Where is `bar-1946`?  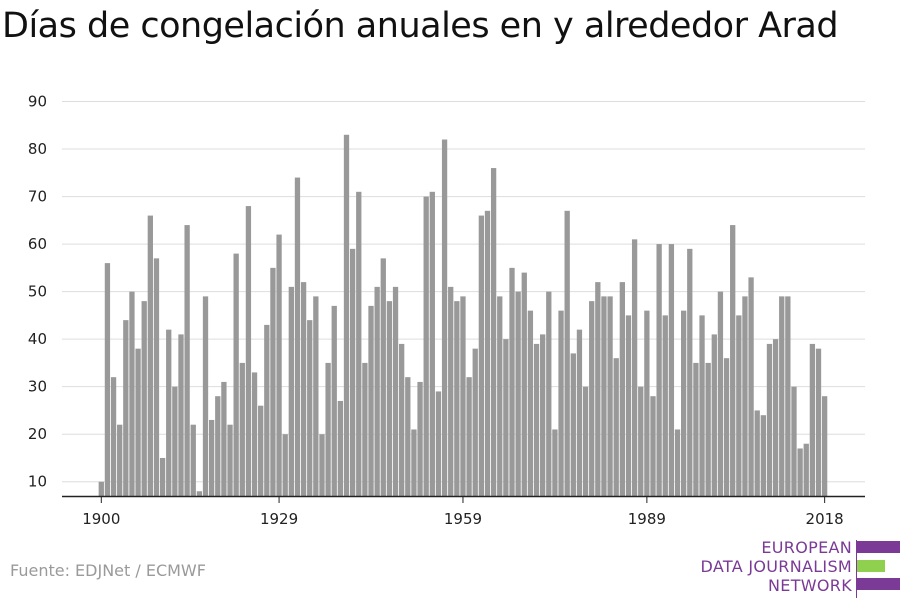
bar-1946 is located at coordinates (383, 377).